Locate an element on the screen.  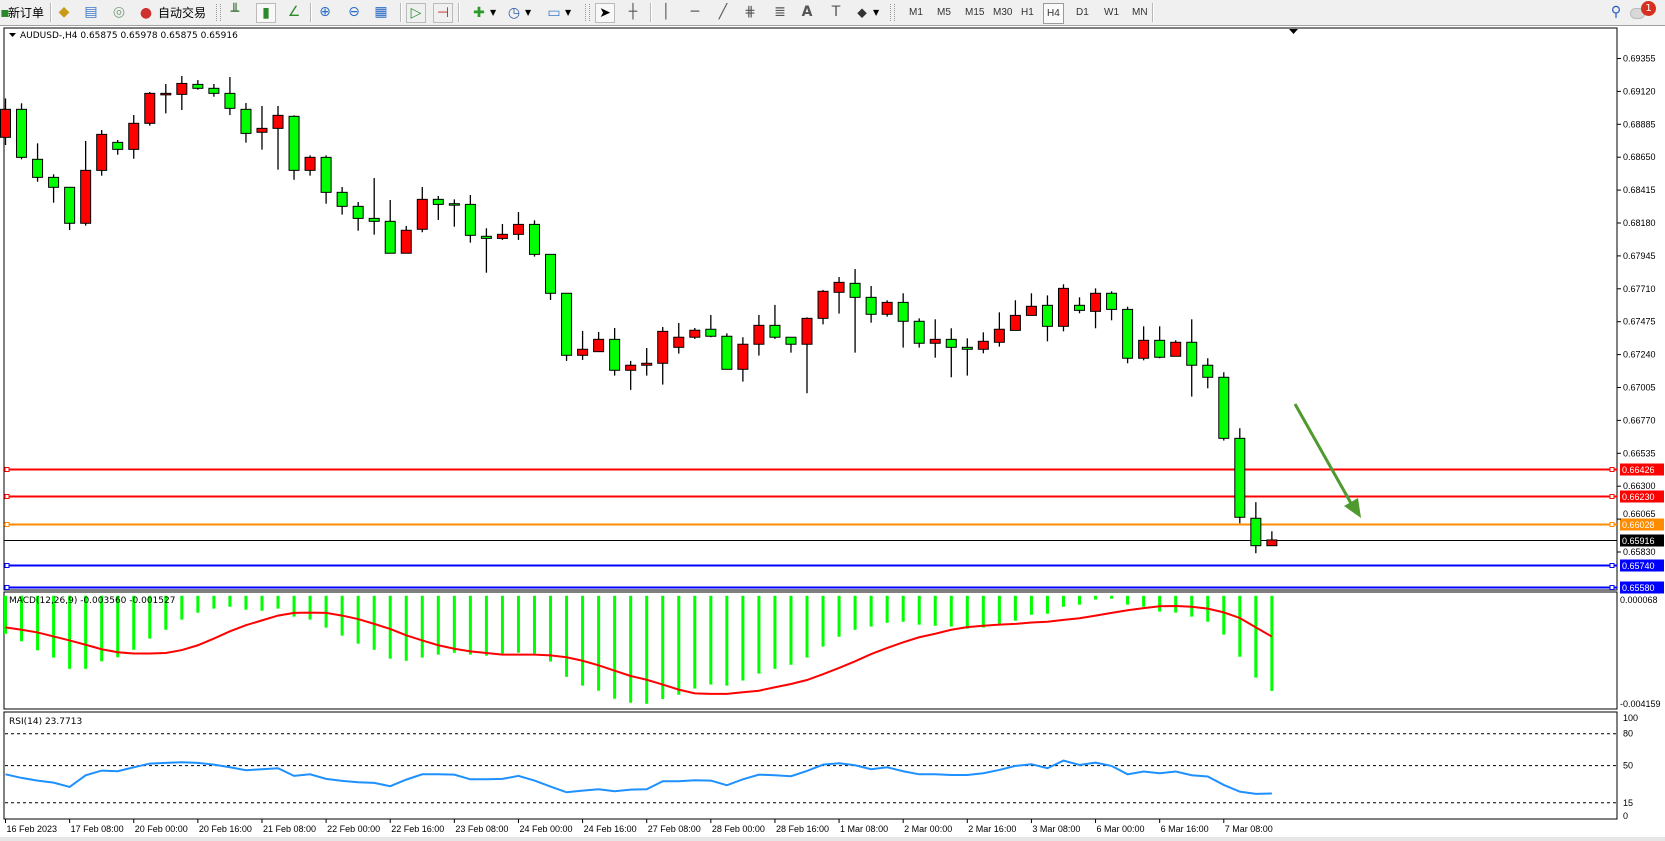
tile-windows-icon: ▦ is located at coordinates (381, 12).